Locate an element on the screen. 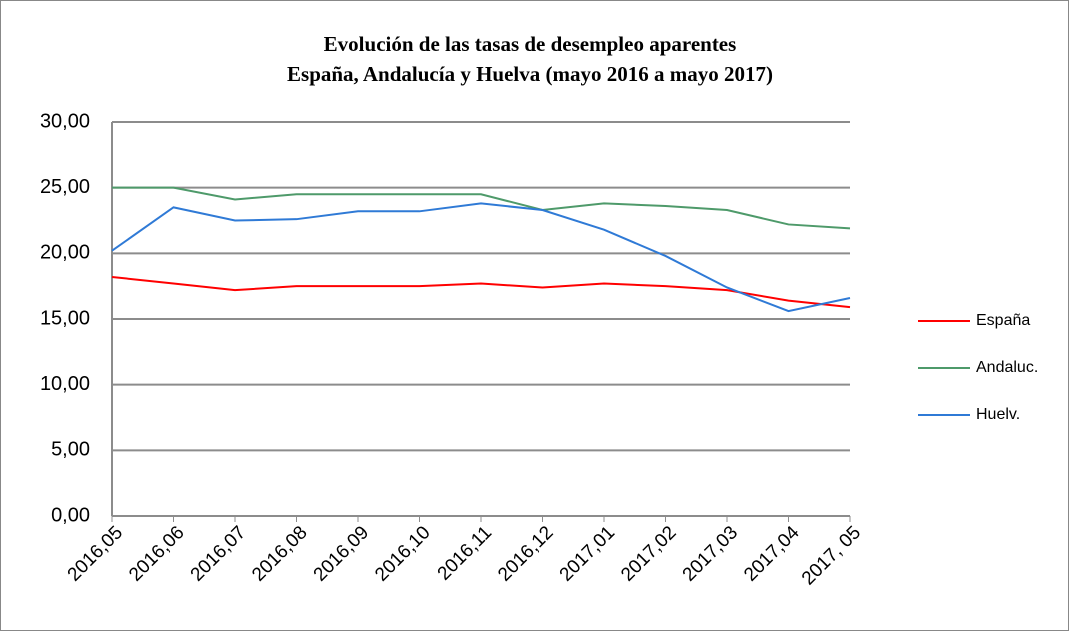  y-tick-label: 10,00 is located at coordinates (65, 384).